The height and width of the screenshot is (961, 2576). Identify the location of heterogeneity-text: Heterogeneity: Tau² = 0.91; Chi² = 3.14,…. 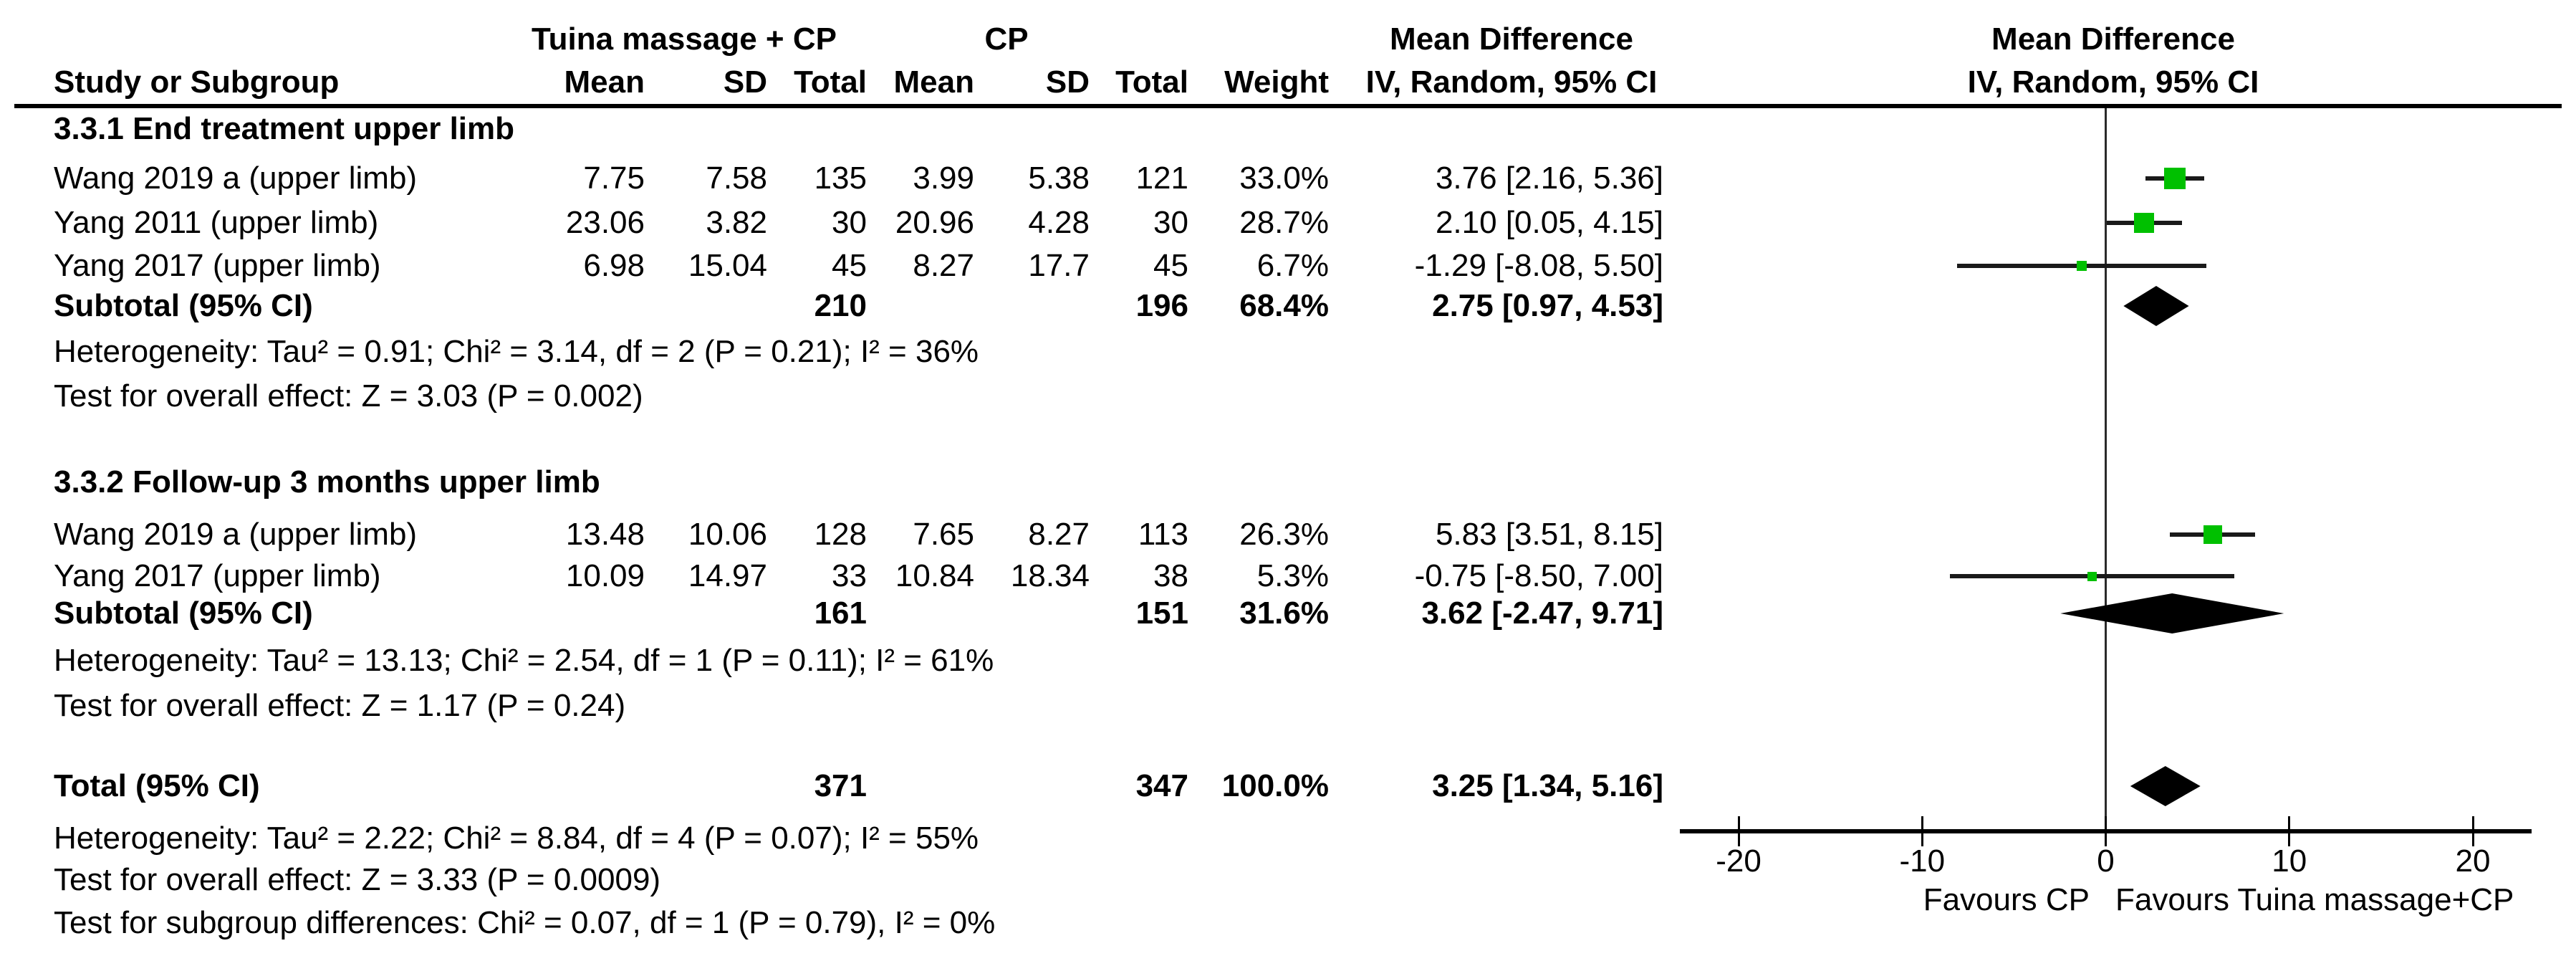
(517, 351).